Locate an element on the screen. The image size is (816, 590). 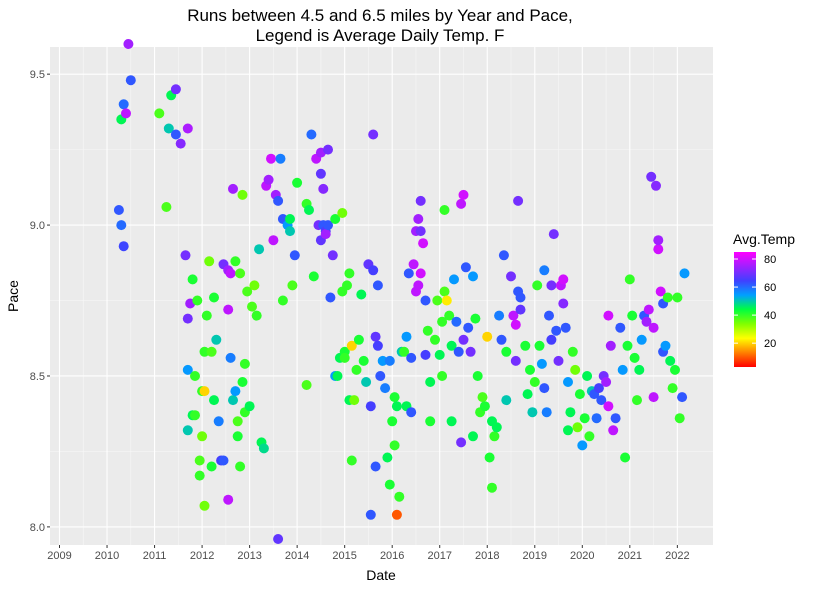
x-tick-label: 2013 is located at coordinates (249, 556).